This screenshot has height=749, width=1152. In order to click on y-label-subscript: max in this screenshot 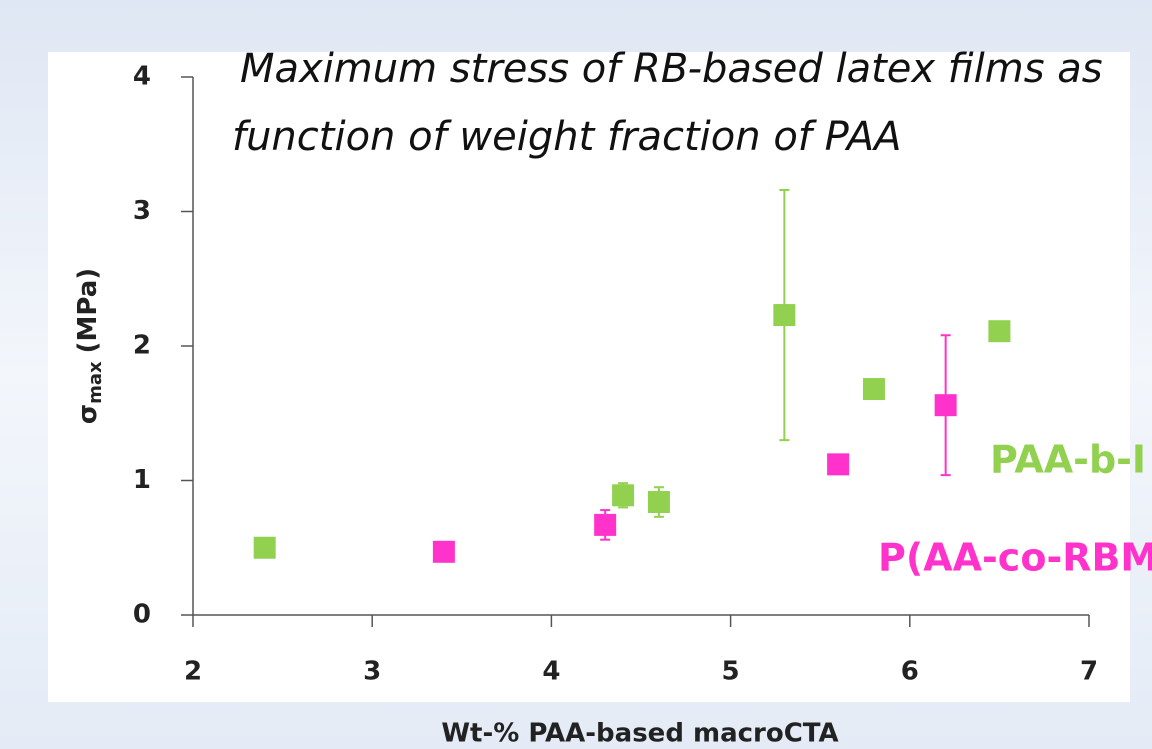, I will do `click(95, 382)`.